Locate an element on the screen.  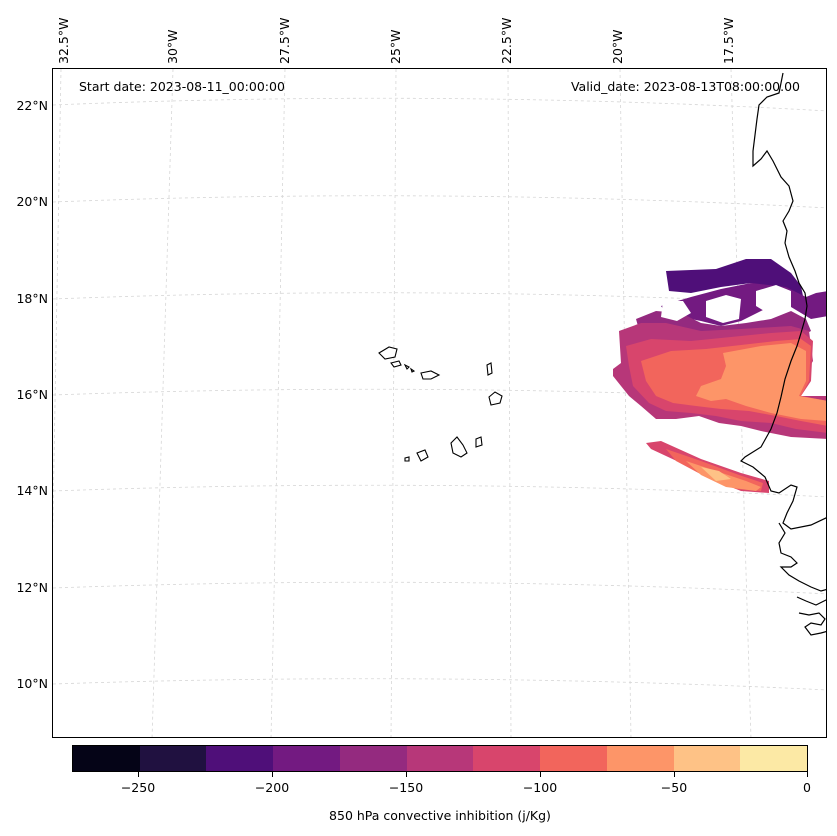
cin-field is located at coordinates (719, 376).